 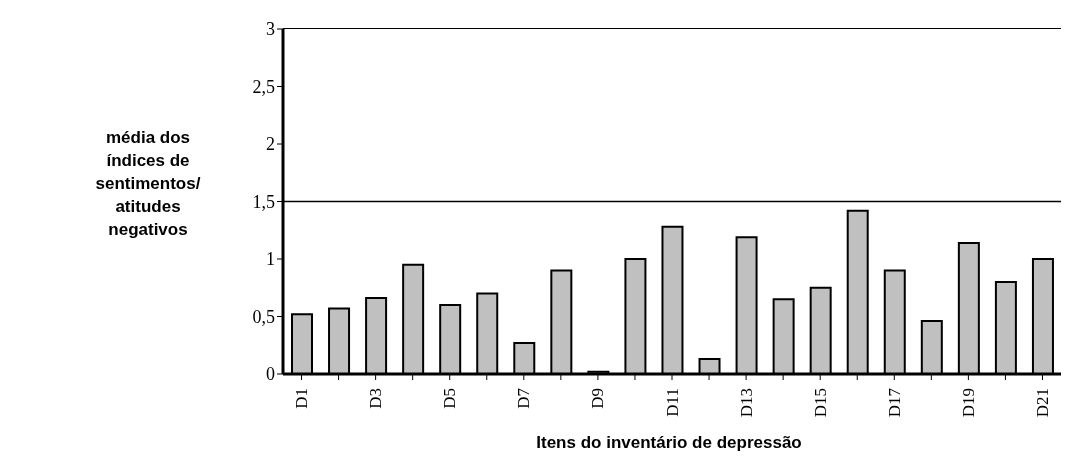 I want to click on y-tick-label: 0,5, so click(x=263, y=316).